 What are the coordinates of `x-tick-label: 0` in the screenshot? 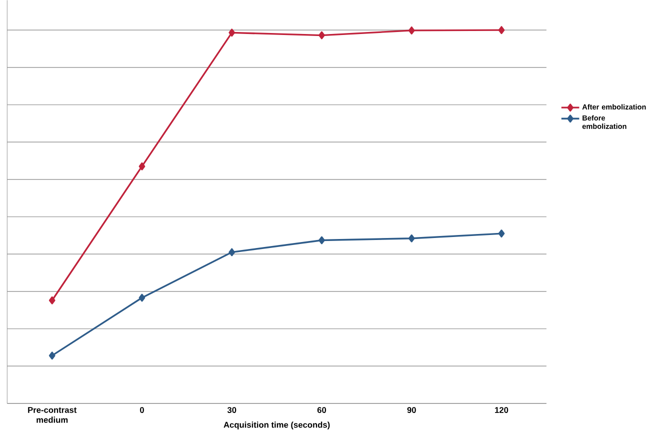 It's located at (142, 410).